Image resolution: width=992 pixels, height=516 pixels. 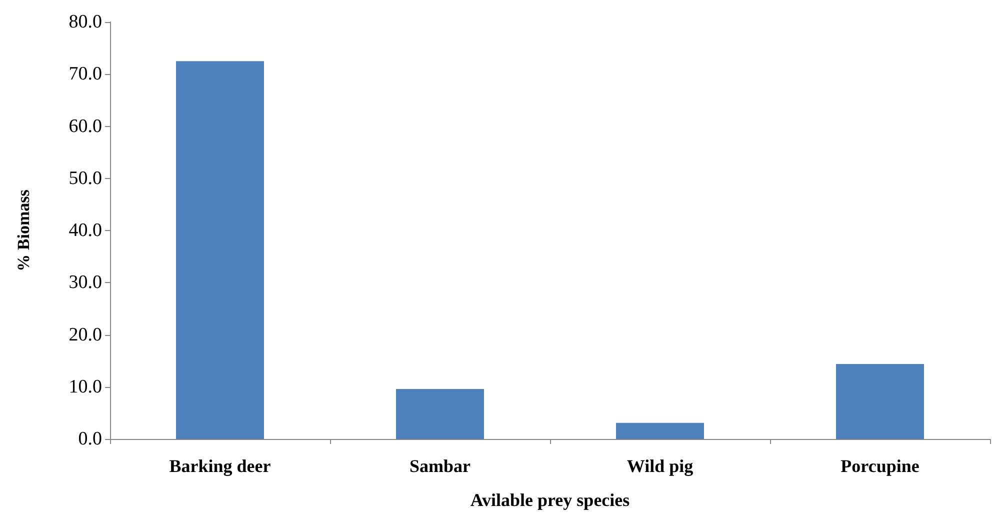 I want to click on x-tick-label: Wild pig, so click(x=660, y=466).